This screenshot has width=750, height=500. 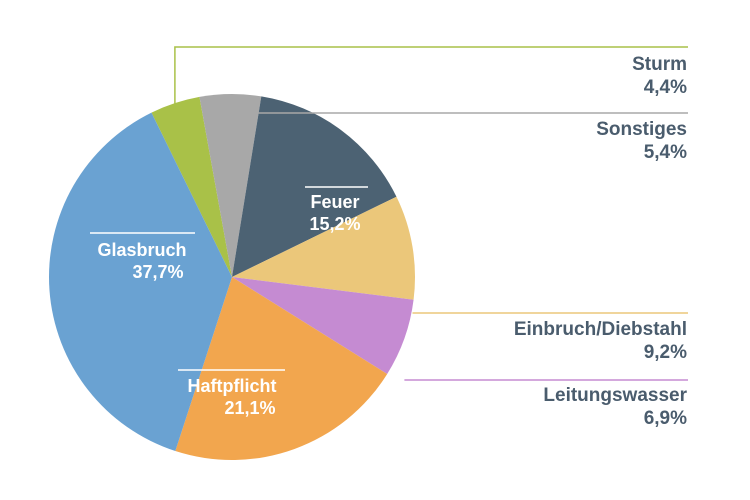 What do you see at coordinates (641, 141) in the screenshot?
I see `label-sonstiges: Sonstiges 5,4%` at bounding box center [641, 141].